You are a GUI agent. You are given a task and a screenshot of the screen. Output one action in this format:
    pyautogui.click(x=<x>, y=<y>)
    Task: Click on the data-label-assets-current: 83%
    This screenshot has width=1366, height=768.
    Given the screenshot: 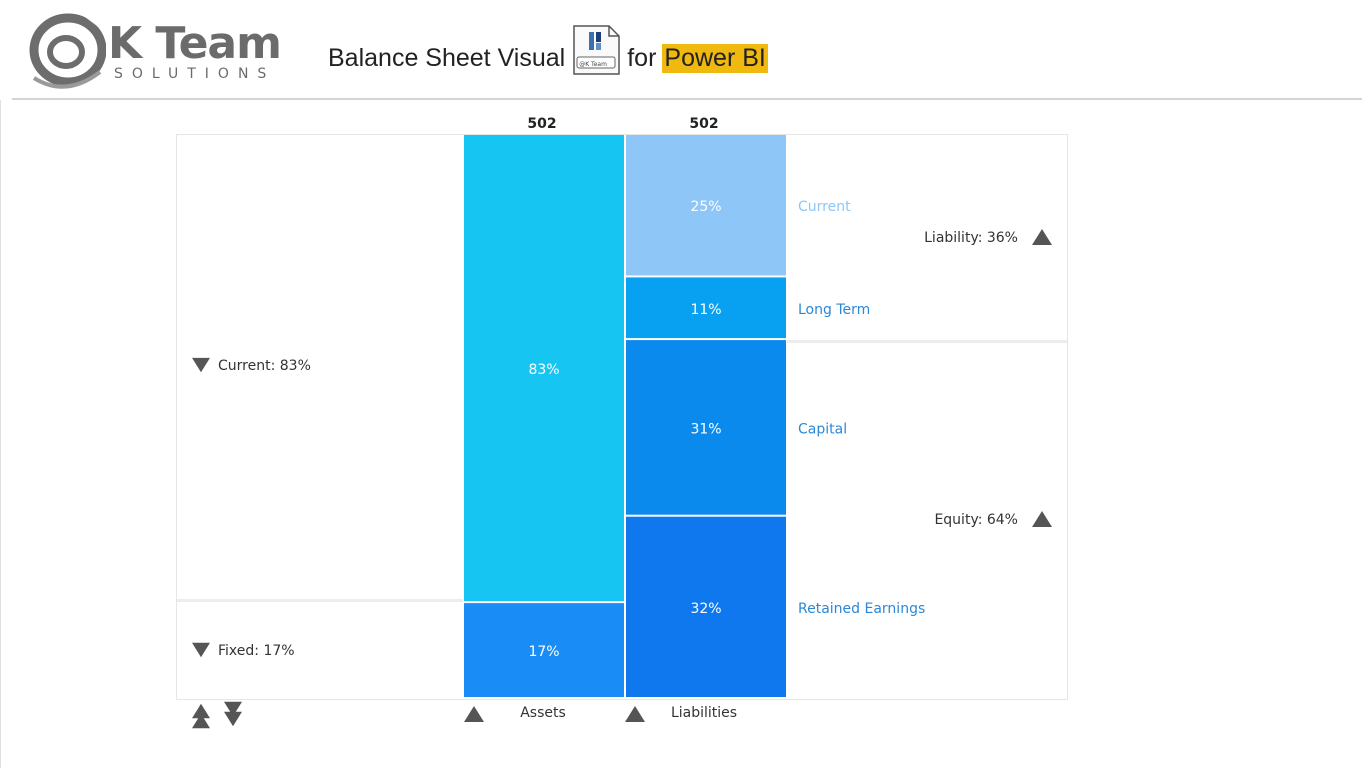 What is the action you would take?
    pyautogui.click(x=543, y=370)
    